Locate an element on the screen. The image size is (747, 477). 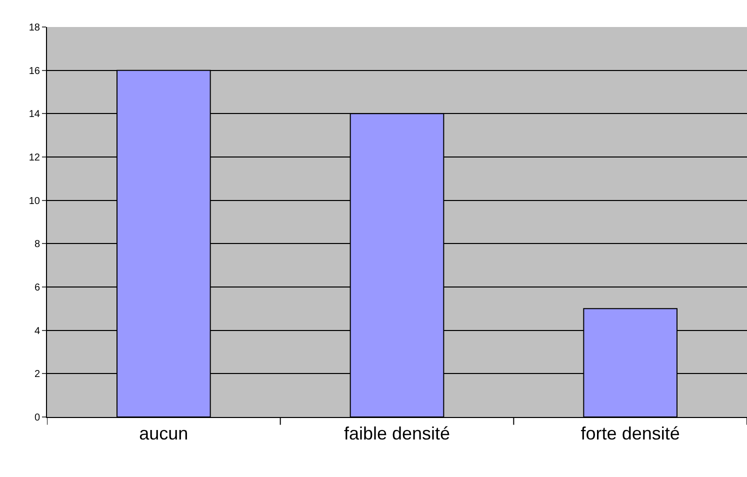
y-tick-label: 4 is located at coordinates (37, 331).